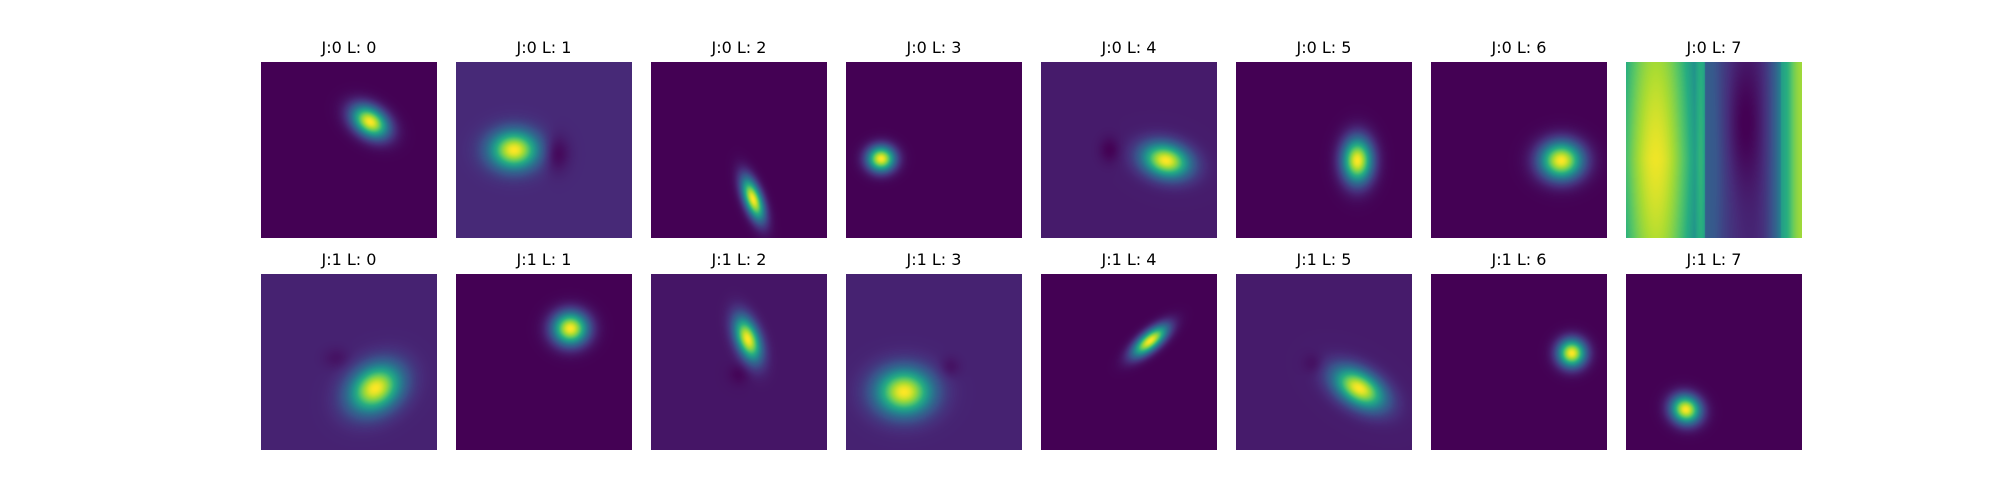  Describe the element at coordinates (934, 47) in the screenshot. I see `panel-title: J:0 L: 3` at that location.